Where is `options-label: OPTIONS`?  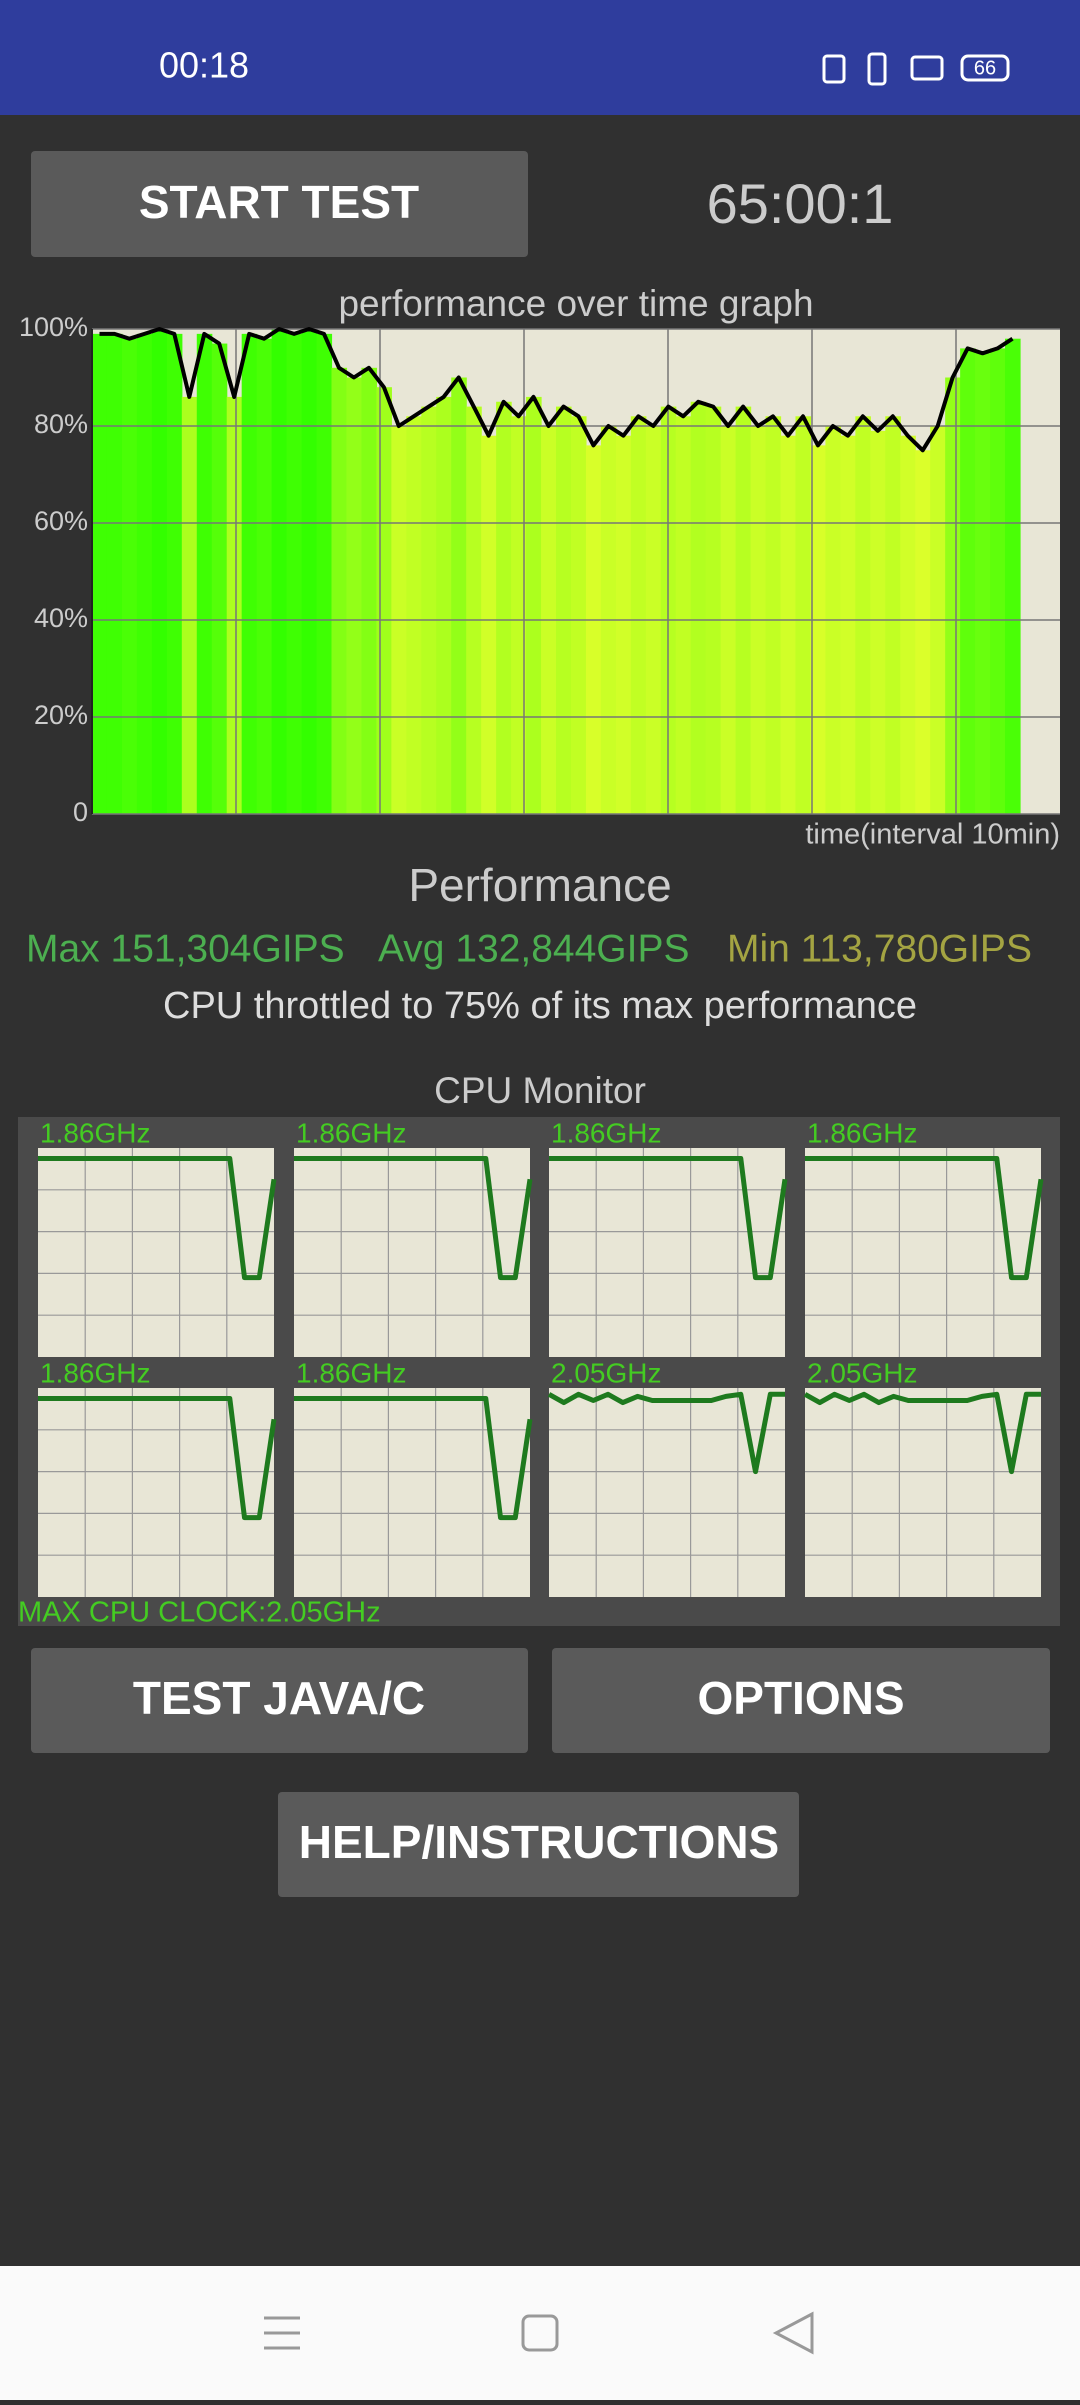
options-label: OPTIONS is located at coordinates (800, 1698).